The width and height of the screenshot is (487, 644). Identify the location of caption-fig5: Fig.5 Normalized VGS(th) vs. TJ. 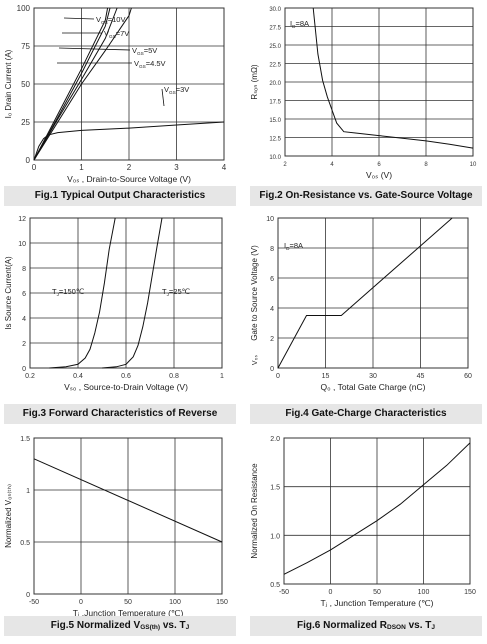
(120, 626).